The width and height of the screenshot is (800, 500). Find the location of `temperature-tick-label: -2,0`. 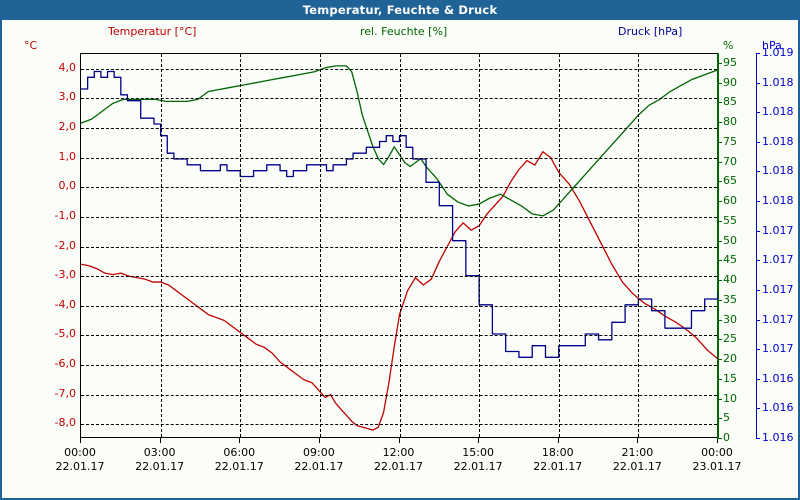

temperature-tick-label: -2,0 is located at coordinates (65, 245).